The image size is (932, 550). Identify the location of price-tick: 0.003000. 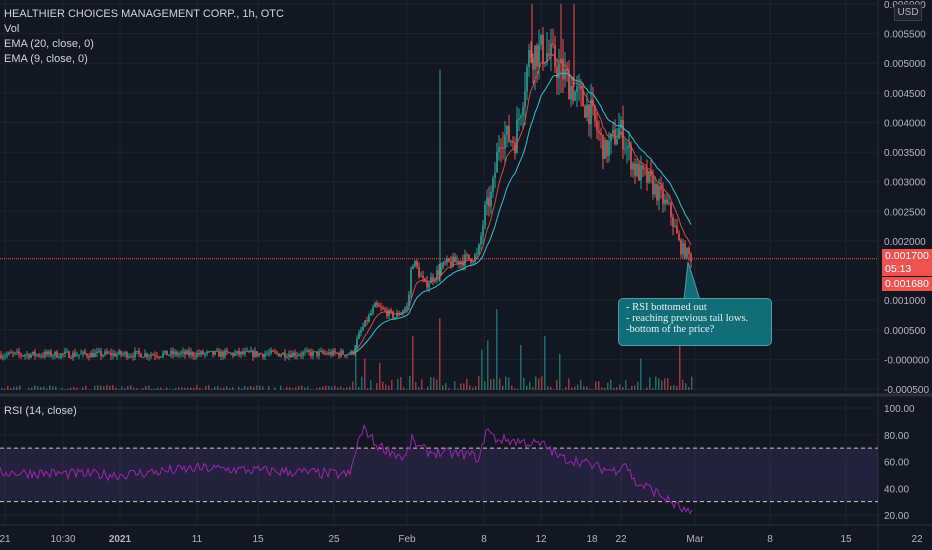
(905, 183).